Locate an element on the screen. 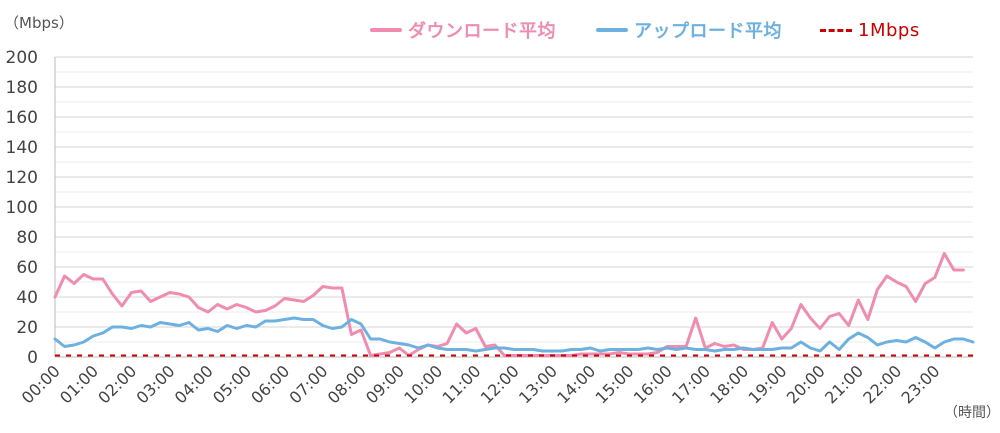  x-tick-label: 23:00 is located at coordinates (921, 384).